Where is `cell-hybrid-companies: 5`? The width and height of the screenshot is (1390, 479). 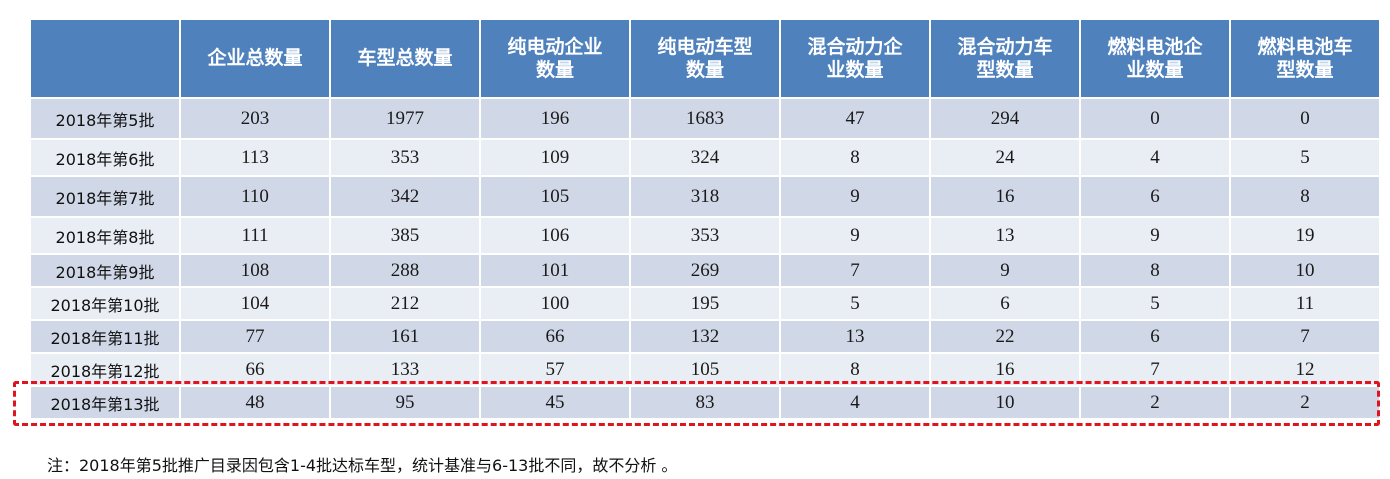
cell-hybrid-companies: 5 is located at coordinates (855, 303).